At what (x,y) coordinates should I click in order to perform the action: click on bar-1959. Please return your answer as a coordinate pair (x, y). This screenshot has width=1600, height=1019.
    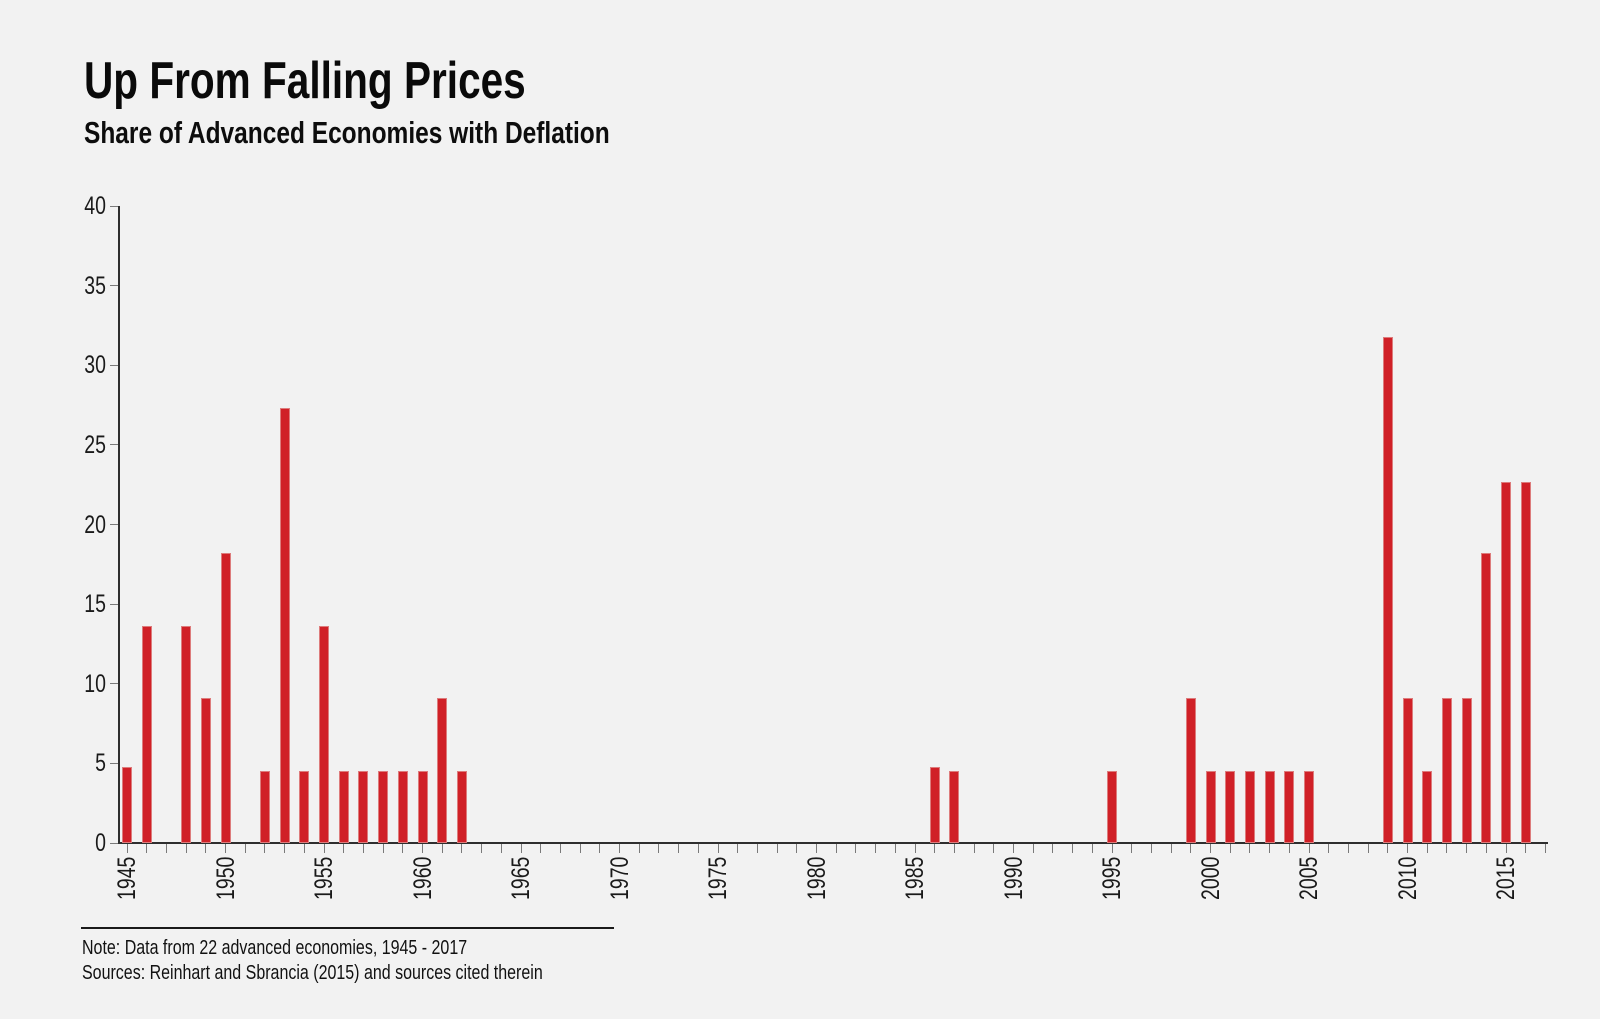
    Looking at the image, I should click on (402, 807).